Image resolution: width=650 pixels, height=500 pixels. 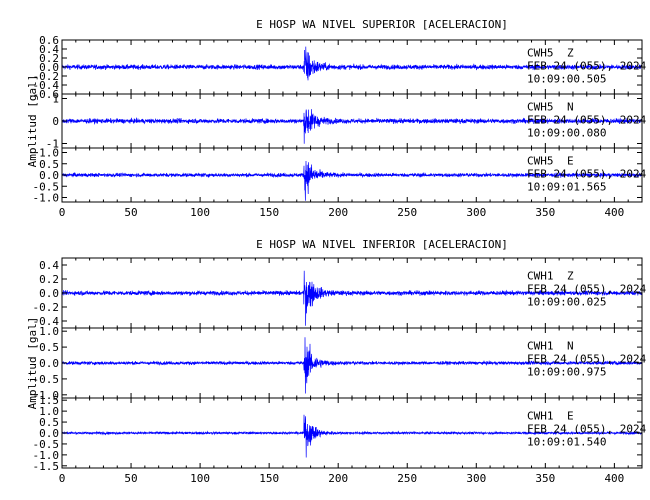 I want to click on trace-cwh1-n, so click(x=352, y=365).